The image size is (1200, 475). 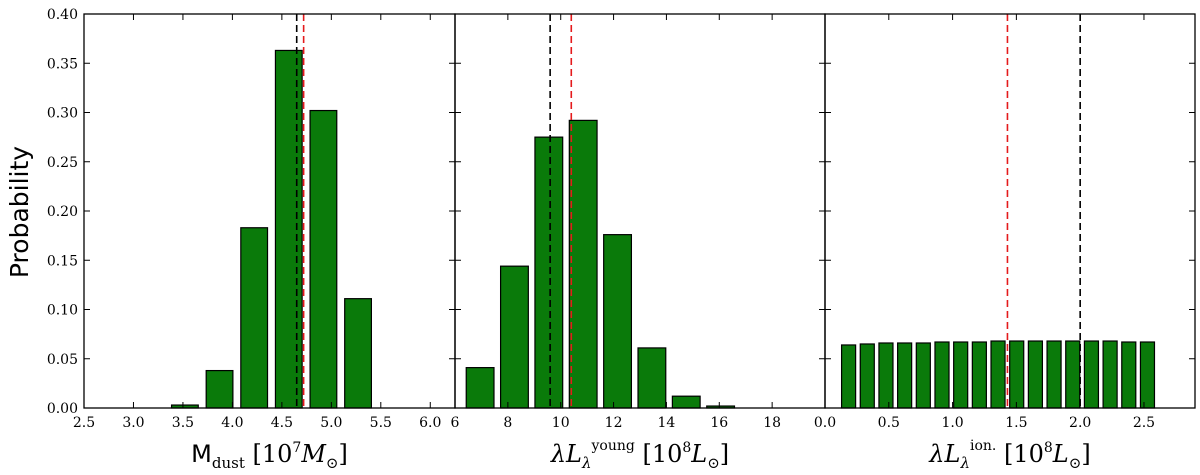 I want to click on y-tick-label: 0.20, so click(x=62, y=212).